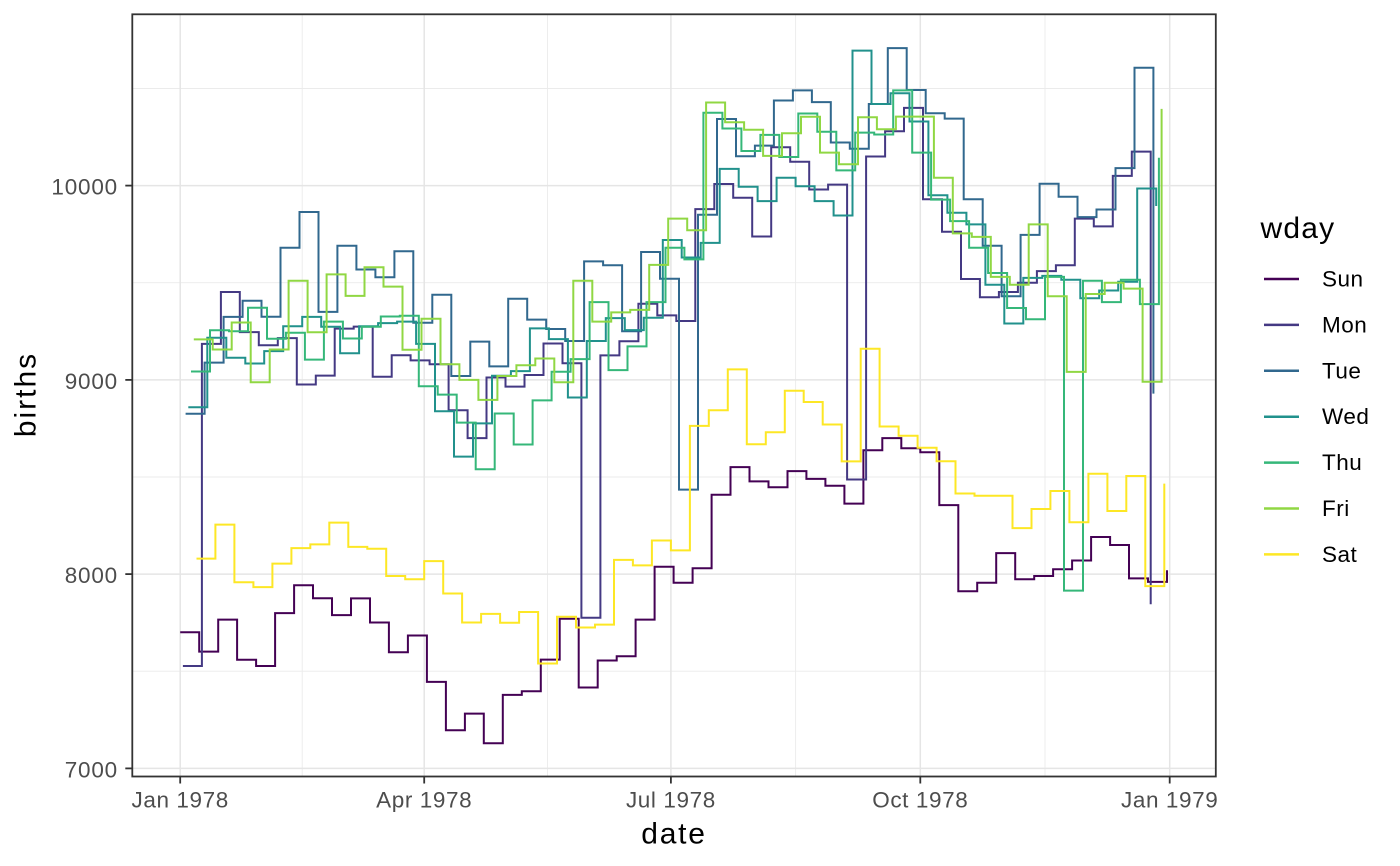  I want to click on svg-text: Thu, so click(1342, 462).